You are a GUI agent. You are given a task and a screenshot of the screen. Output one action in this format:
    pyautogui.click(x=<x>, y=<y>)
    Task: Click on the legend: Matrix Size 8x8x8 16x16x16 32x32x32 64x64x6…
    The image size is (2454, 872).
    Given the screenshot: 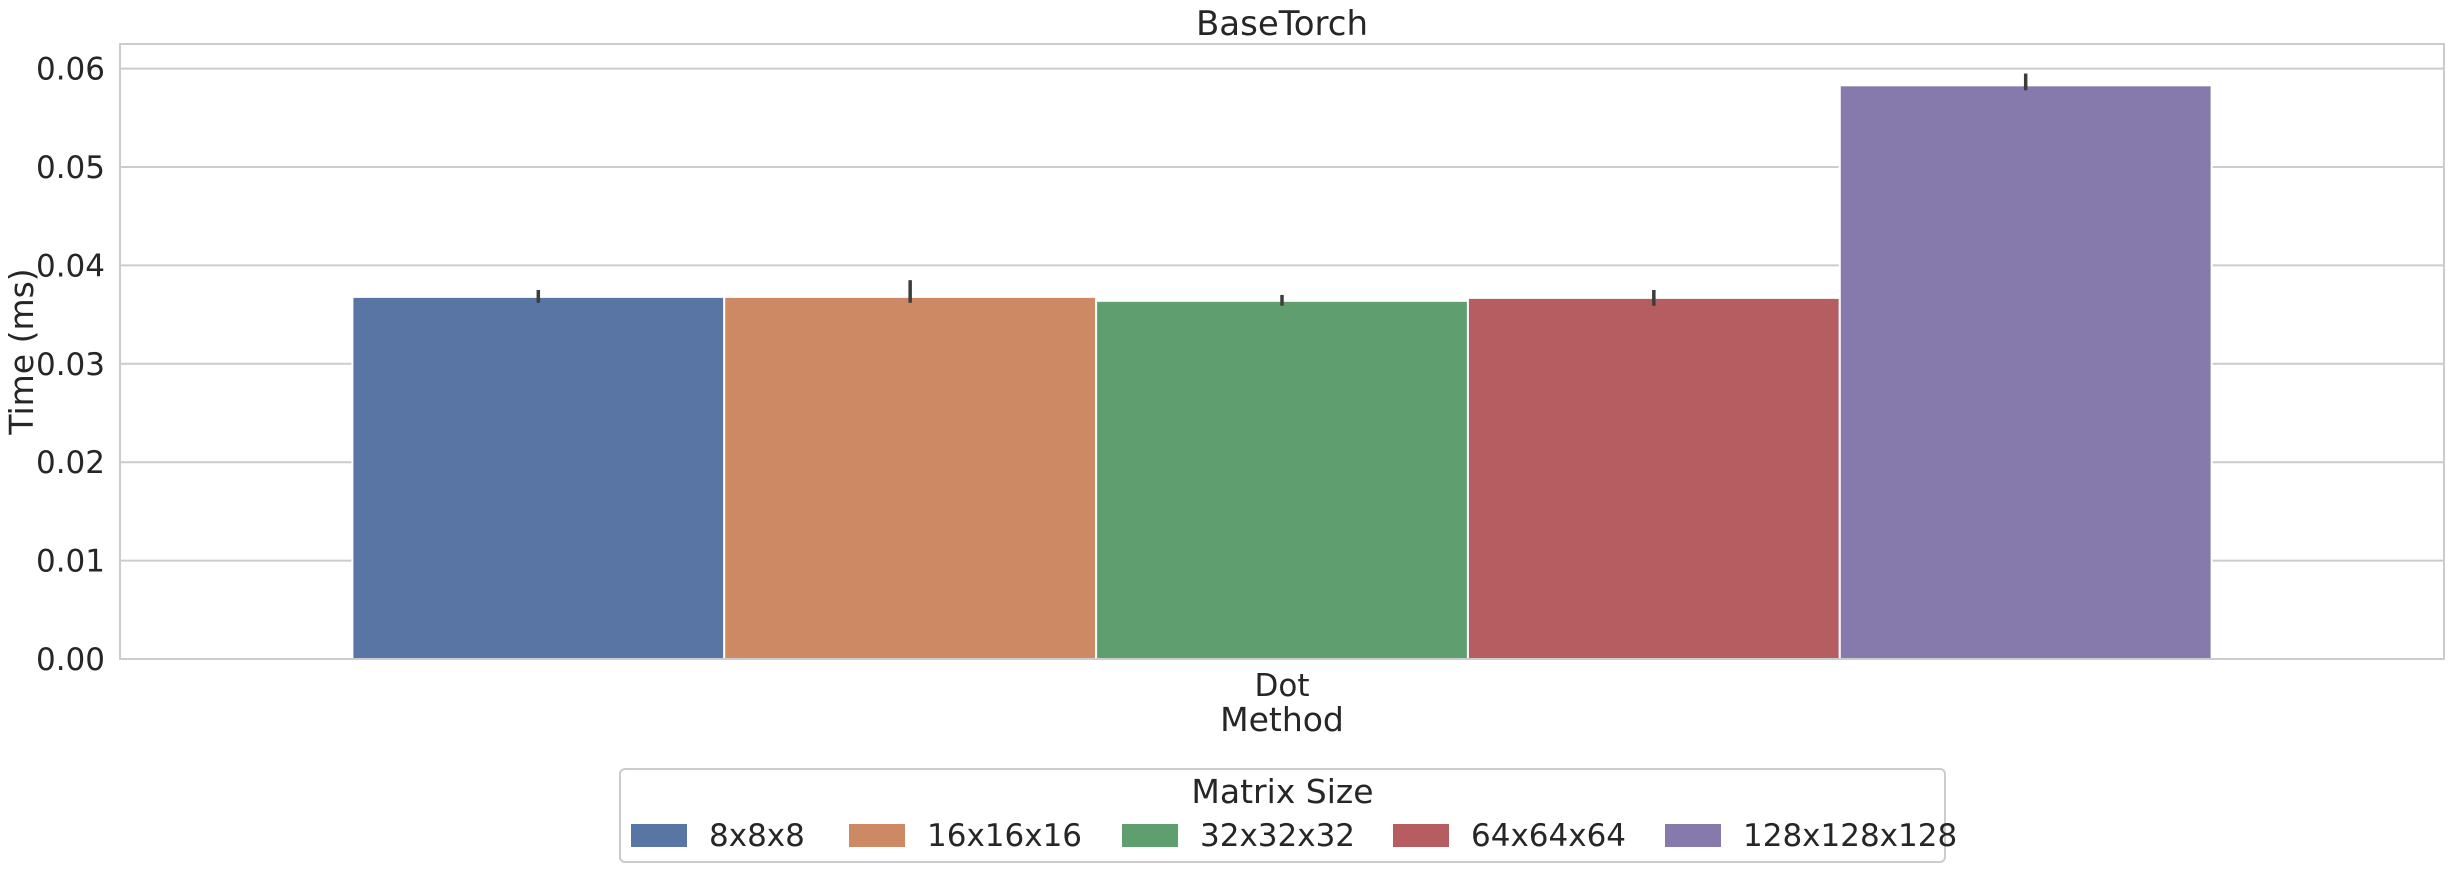 What is the action you would take?
    pyautogui.click(x=1288, y=815)
    